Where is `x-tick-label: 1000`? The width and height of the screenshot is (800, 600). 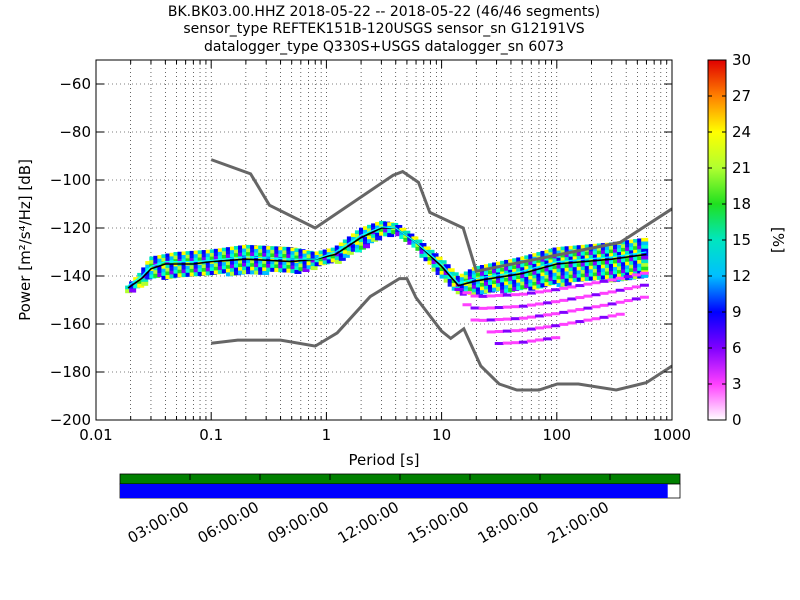 x-tick-label: 1000 is located at coordinates (672, 435).